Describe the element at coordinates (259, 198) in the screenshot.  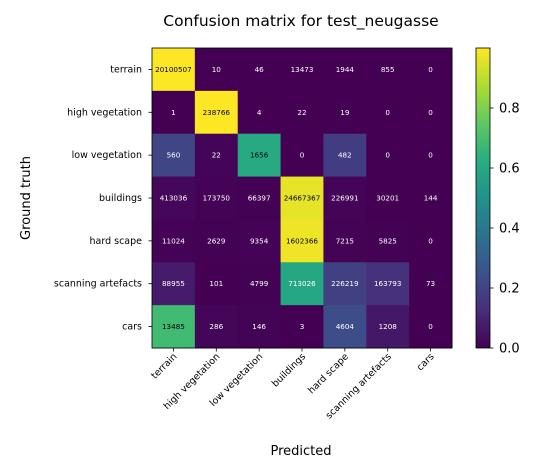
I see `cell-value-label: 66397` at that location.